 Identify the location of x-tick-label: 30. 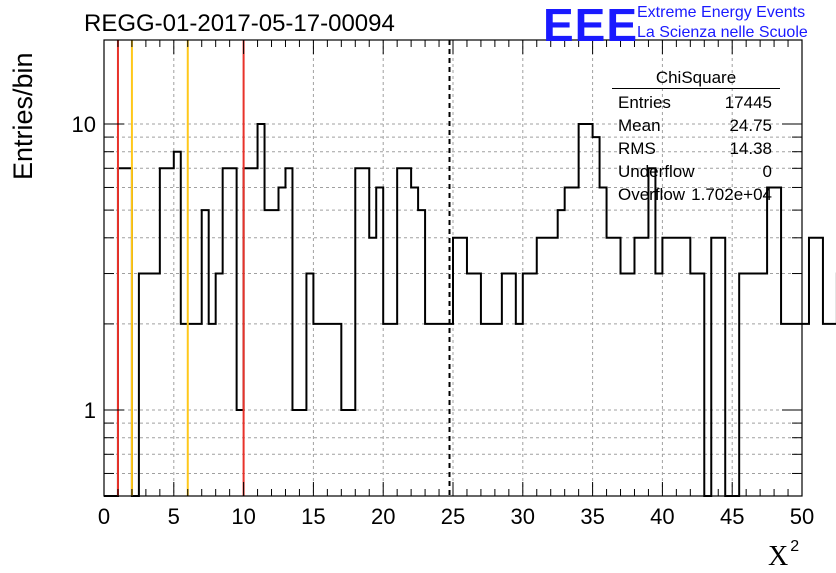
(523, 516).